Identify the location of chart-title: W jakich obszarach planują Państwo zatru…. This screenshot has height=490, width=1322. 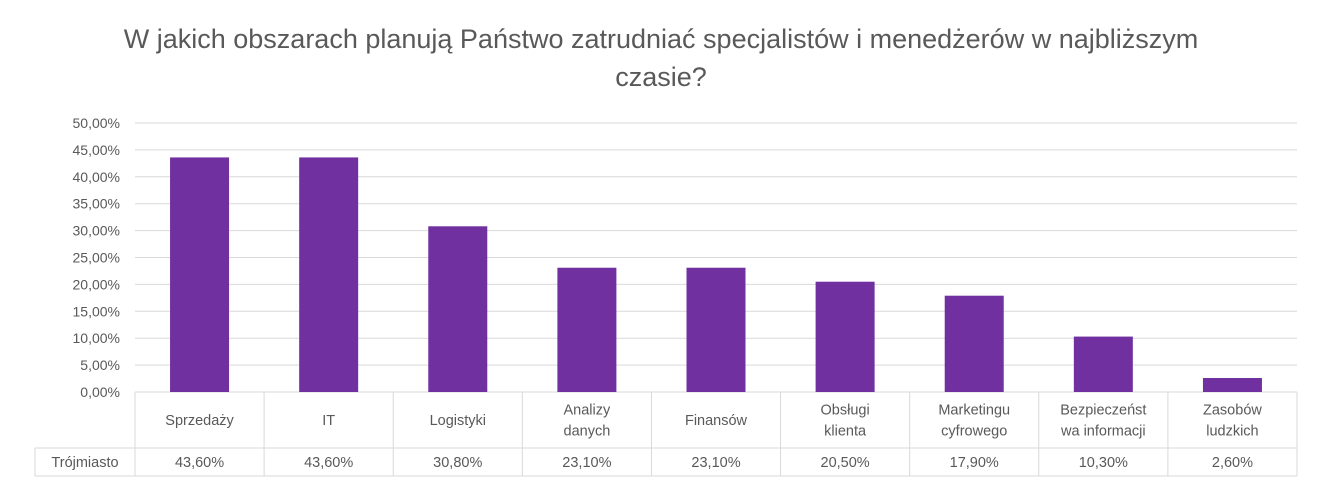
(661, 58).